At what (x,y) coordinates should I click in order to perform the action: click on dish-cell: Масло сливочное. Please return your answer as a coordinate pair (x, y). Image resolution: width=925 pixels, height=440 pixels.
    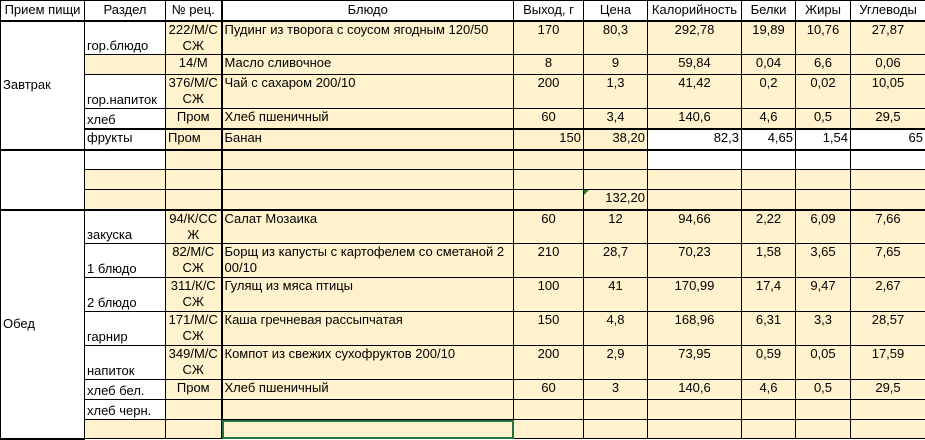
    Looking at the image, I should click on (367, 64).